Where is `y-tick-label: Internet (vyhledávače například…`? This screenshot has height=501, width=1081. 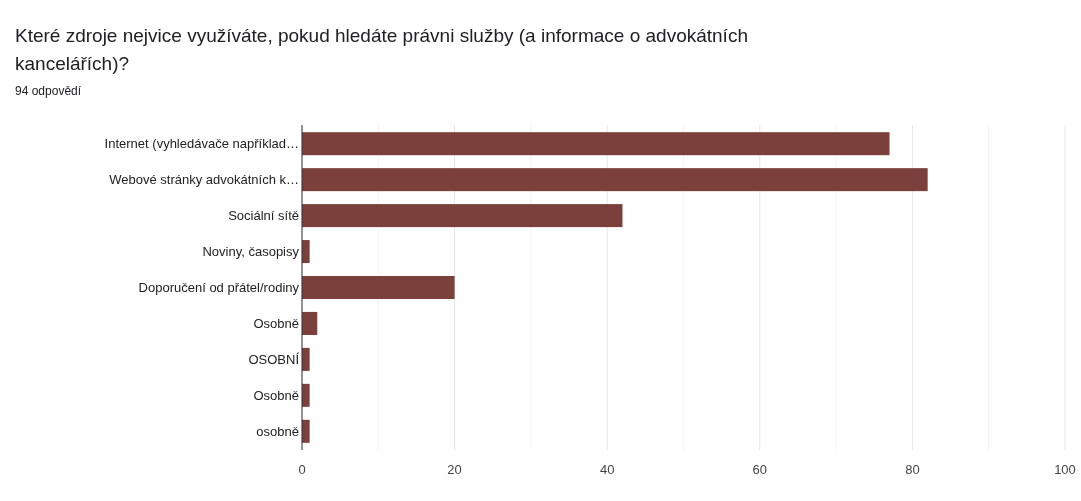
y-tick-label: Internet (vyhledávače například… is located at coordinates (201, 144).